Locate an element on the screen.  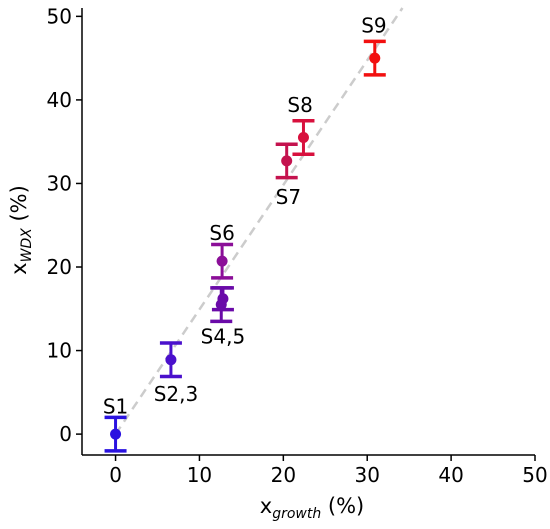
x-tick-label: 40 is located at coordinates (450, 475).